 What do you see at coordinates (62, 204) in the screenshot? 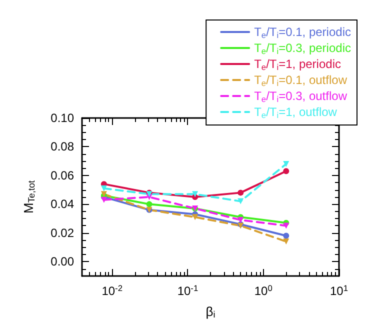
I see `y-tick-label: 0.04` at bounding box center [62, 204].